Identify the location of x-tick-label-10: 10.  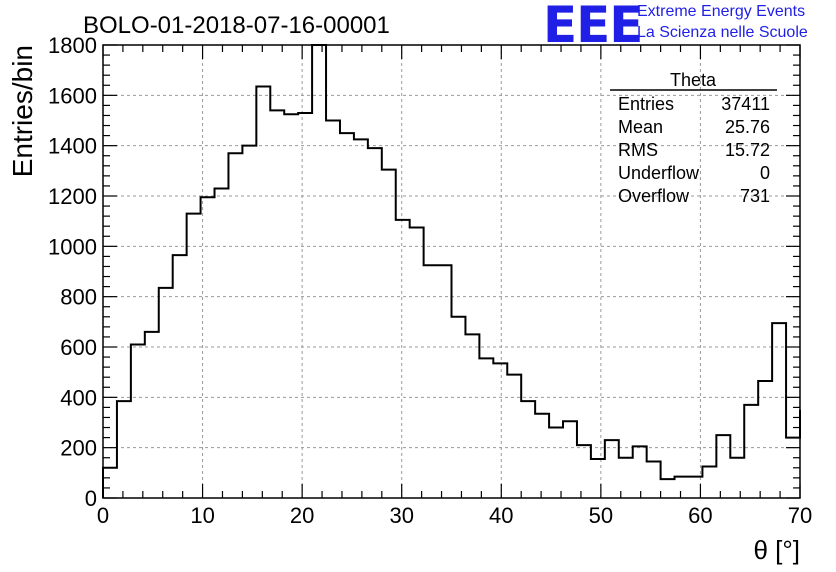
(202, 515).